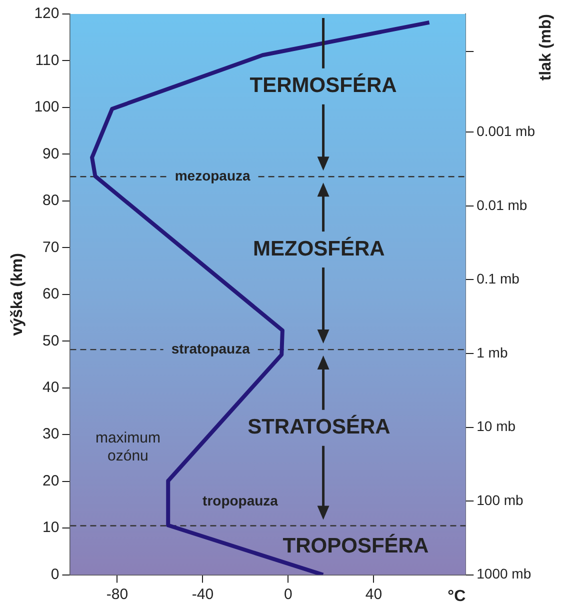 This screenshot has height=614, width=568. Describe the element at coordinates (117, 594) in the screenshot. I see `x-tick-label: -80` at that location.